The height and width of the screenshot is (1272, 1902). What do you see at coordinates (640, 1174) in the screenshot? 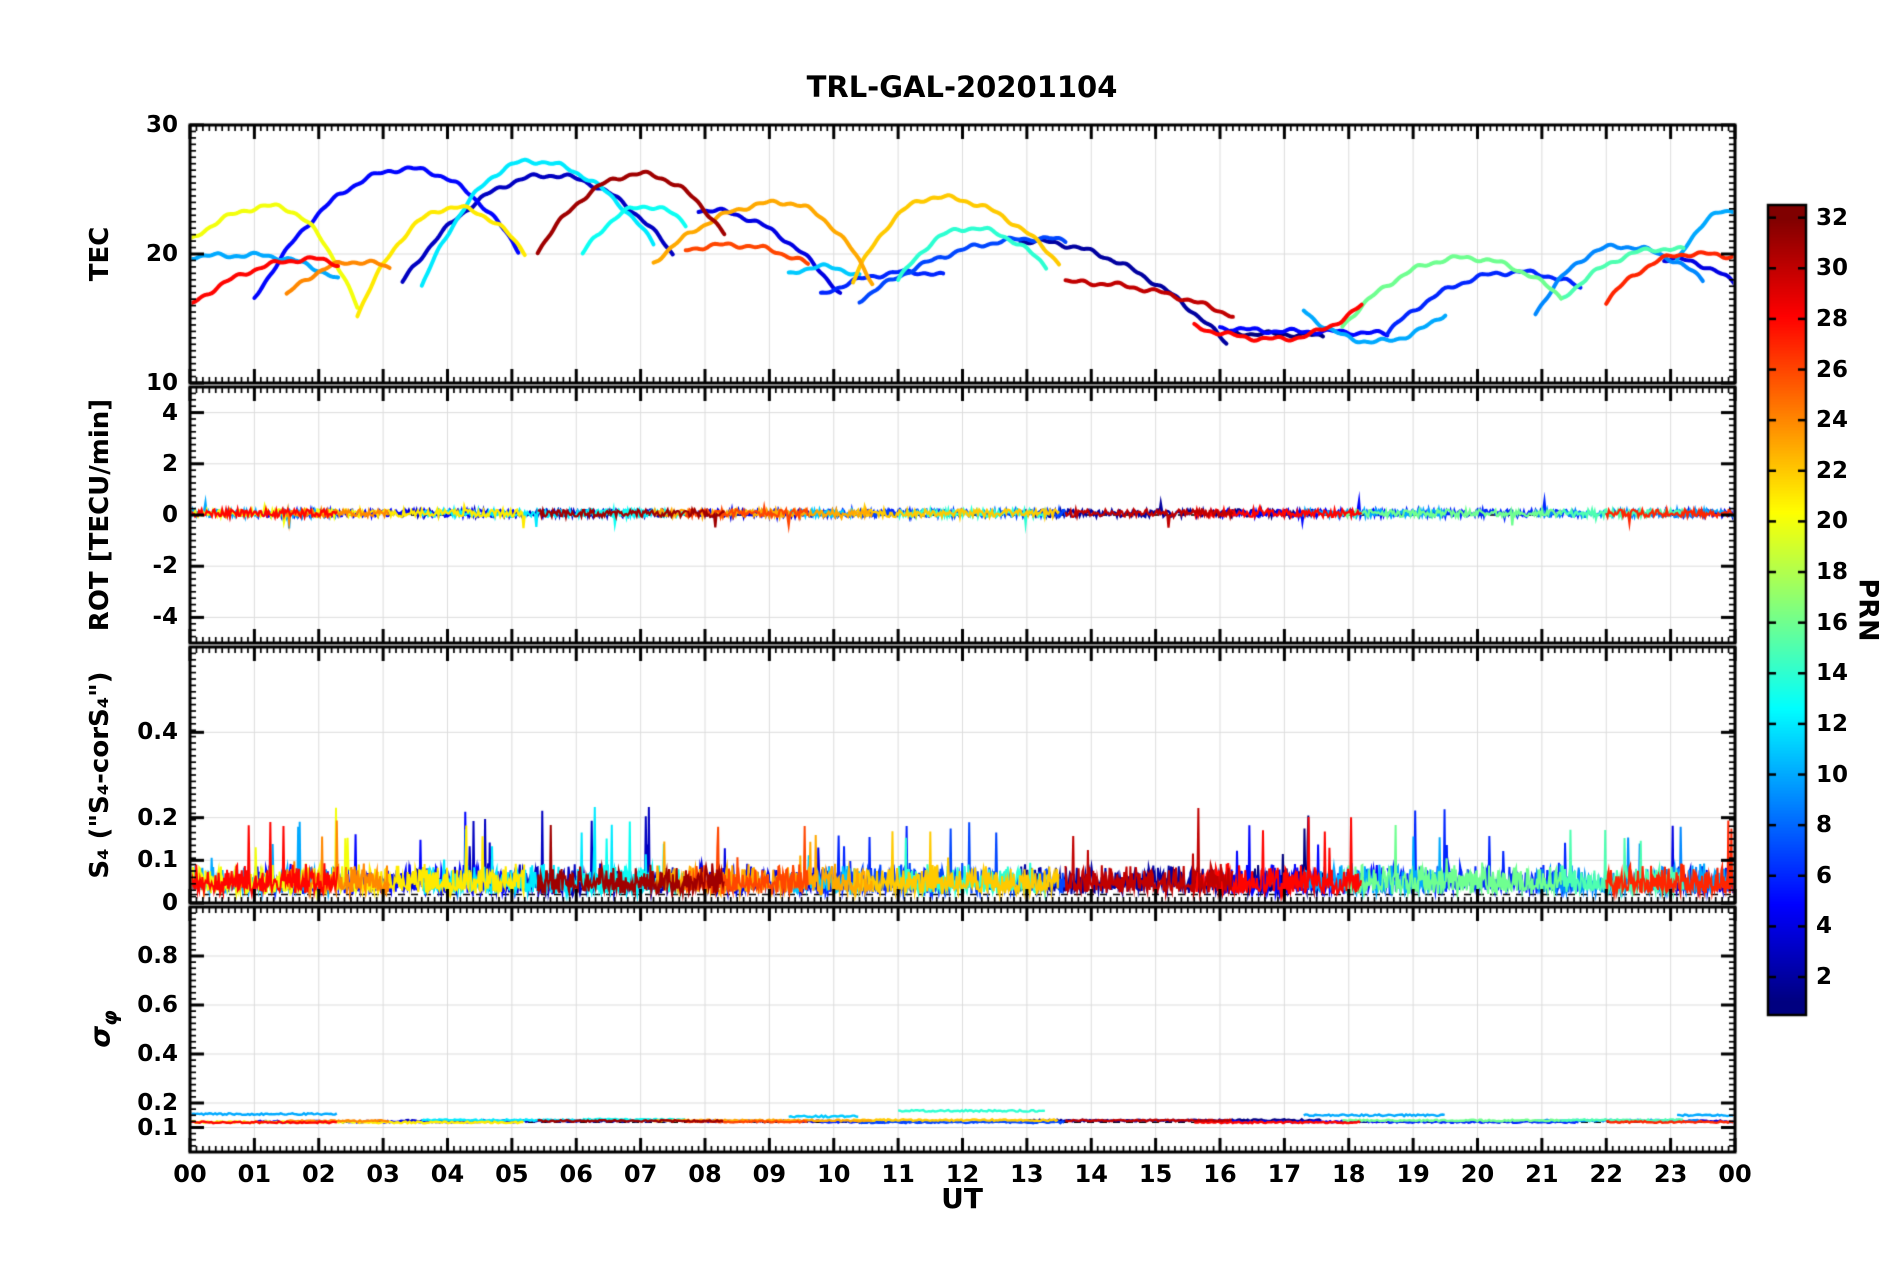
I see `x-tick-label: 07` at bounding box center [640, 1174].